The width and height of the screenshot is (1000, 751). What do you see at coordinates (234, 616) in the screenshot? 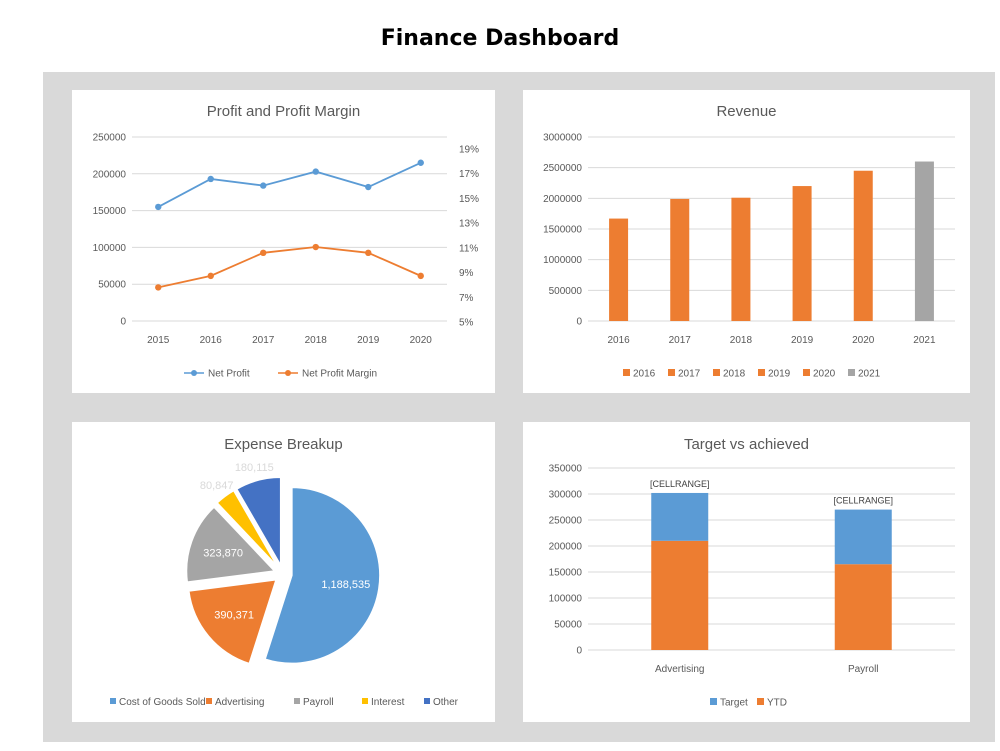
I see `slice-label: 390,371` at bounding box center [234, 616].